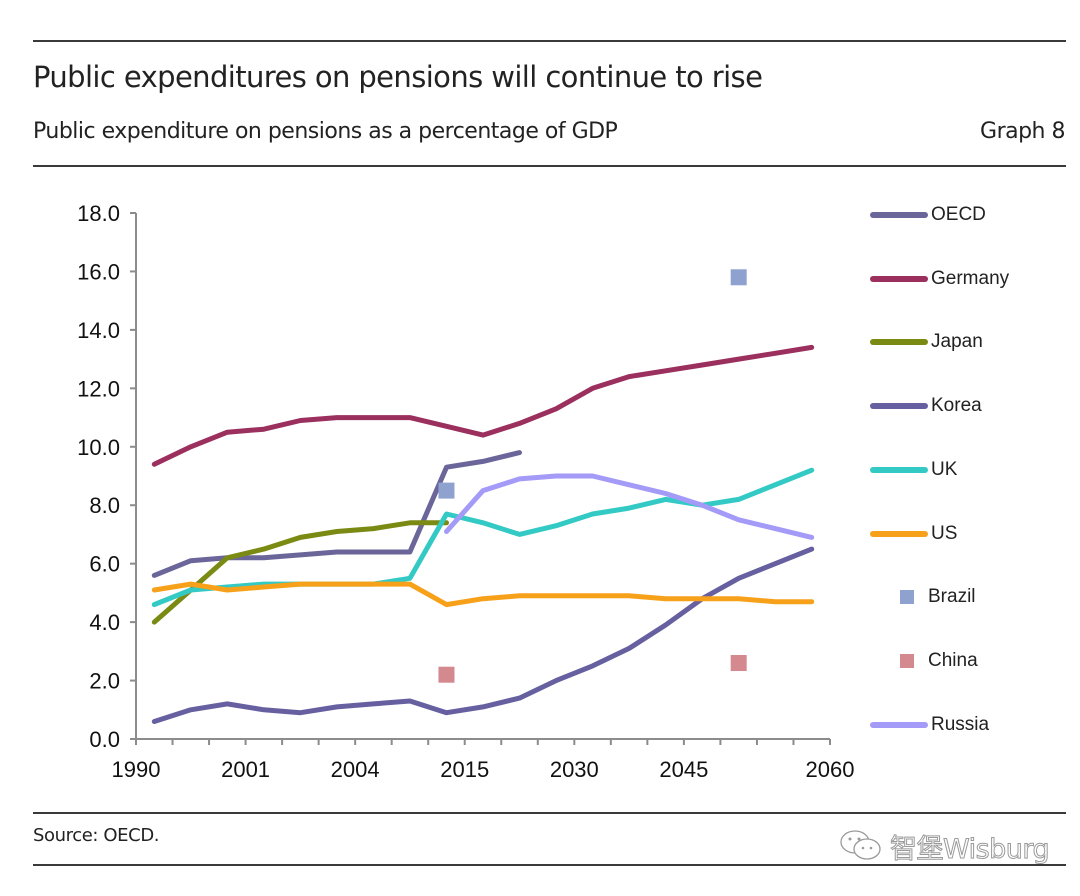 The height and width of the screenshot is (896, 1080). Describe the element at coordinates (958, 214) in the screenshot. I see `legend-label: OECD` at that location.